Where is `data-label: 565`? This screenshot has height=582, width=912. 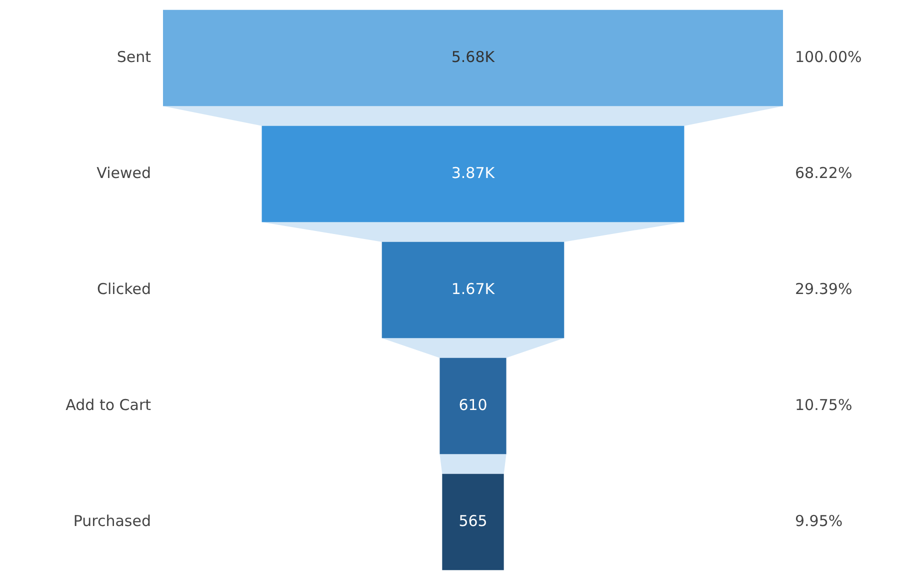 data-label: 565 is located at coordinates (473, 521).